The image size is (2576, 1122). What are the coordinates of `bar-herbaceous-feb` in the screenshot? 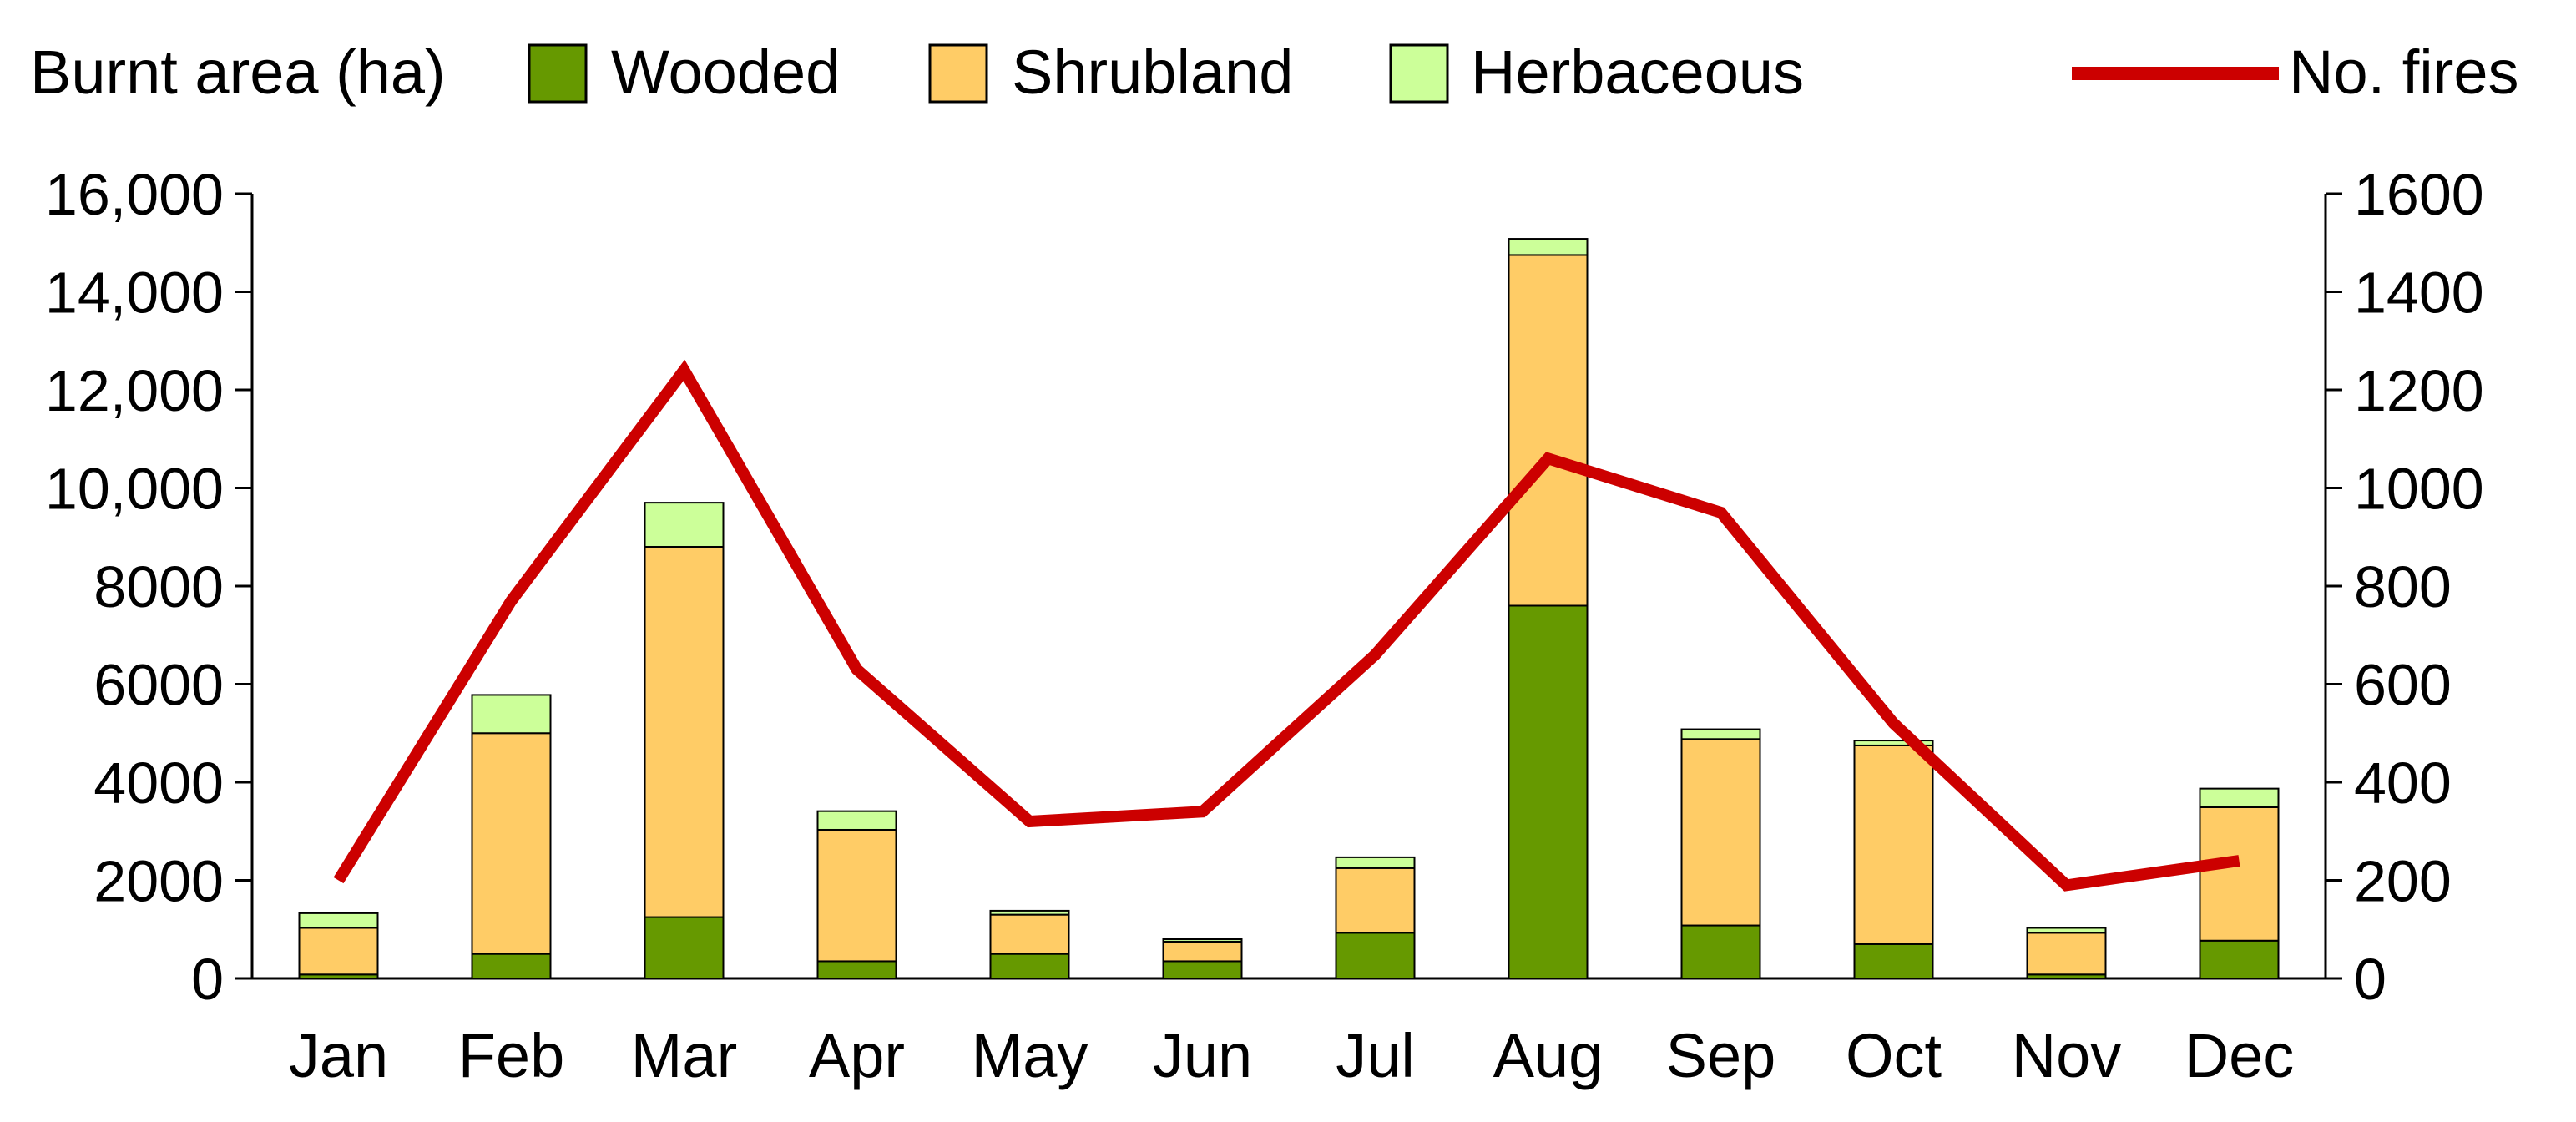 It's located at (511, 714).